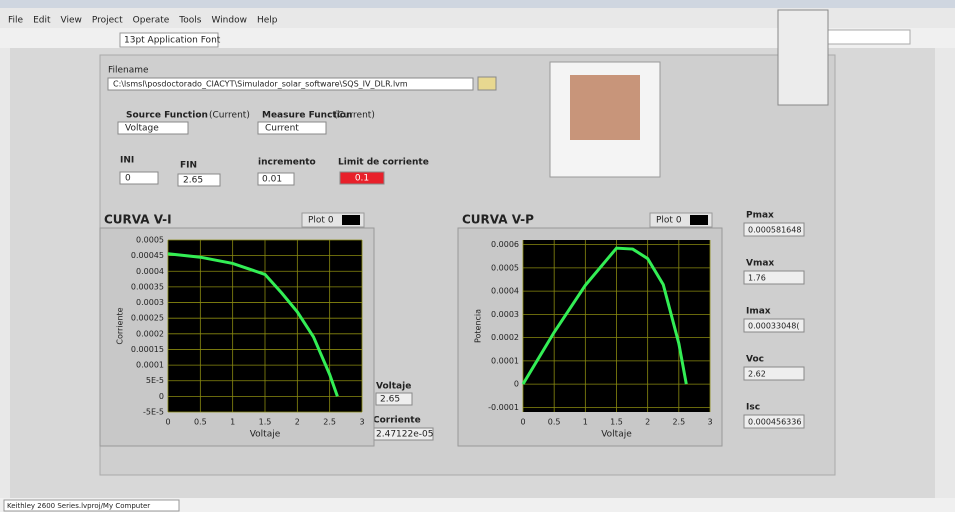 Image resolution: width=955 pixels, height=512 pixels. What do you see at coordinates (229, 116) in the screenshot?
I see `source-suffix: (Current)` at bounding box center [229, 116].